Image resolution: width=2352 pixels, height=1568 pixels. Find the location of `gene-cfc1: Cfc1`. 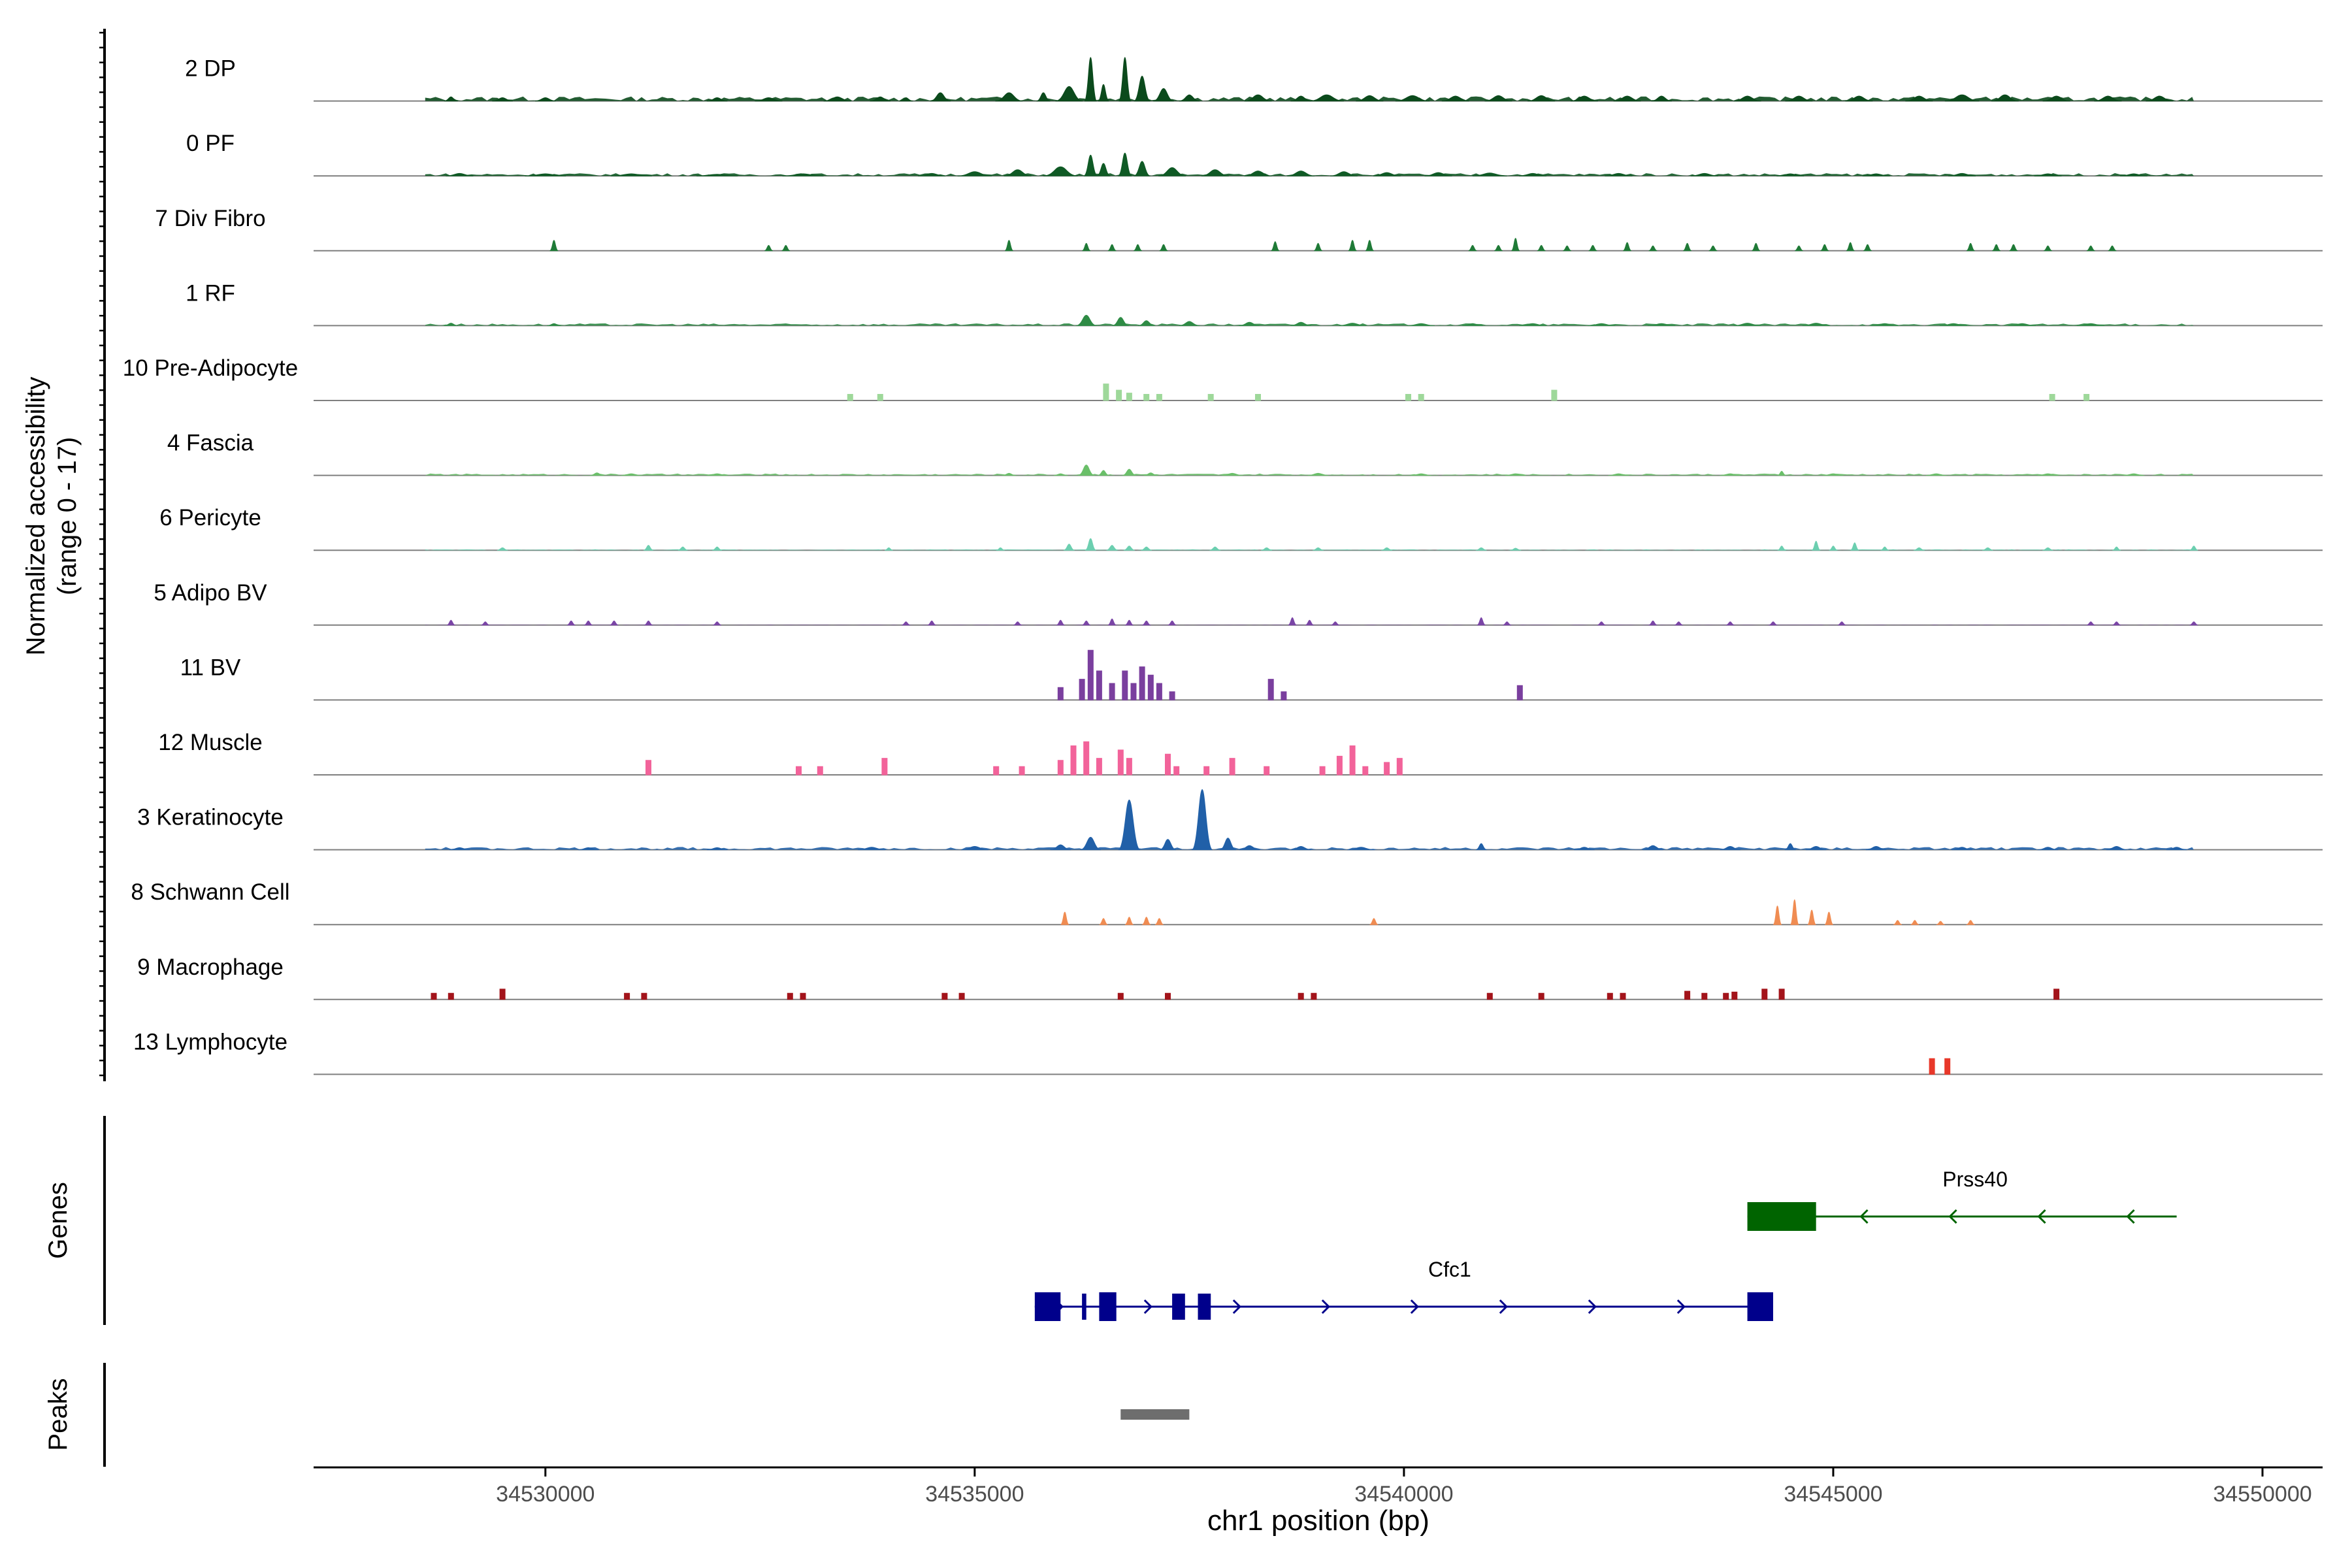

gene-cfc1: Cfc1 is located at coordinates (1403, 1289).